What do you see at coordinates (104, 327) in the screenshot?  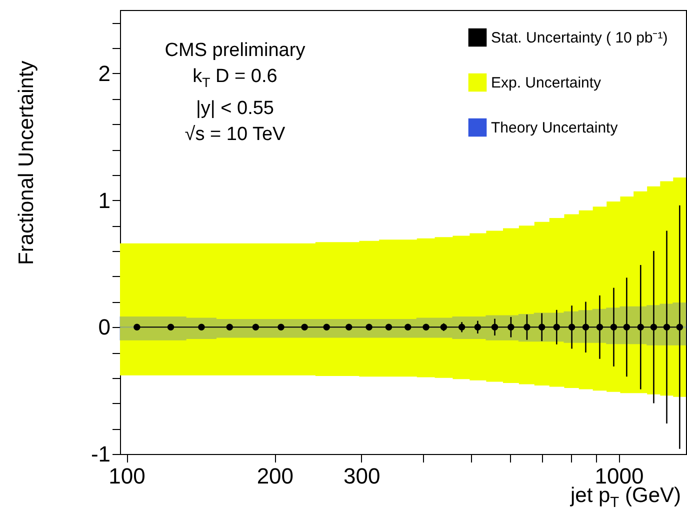 I see `y-tick-label: 0` at bounding box center [104, 327].